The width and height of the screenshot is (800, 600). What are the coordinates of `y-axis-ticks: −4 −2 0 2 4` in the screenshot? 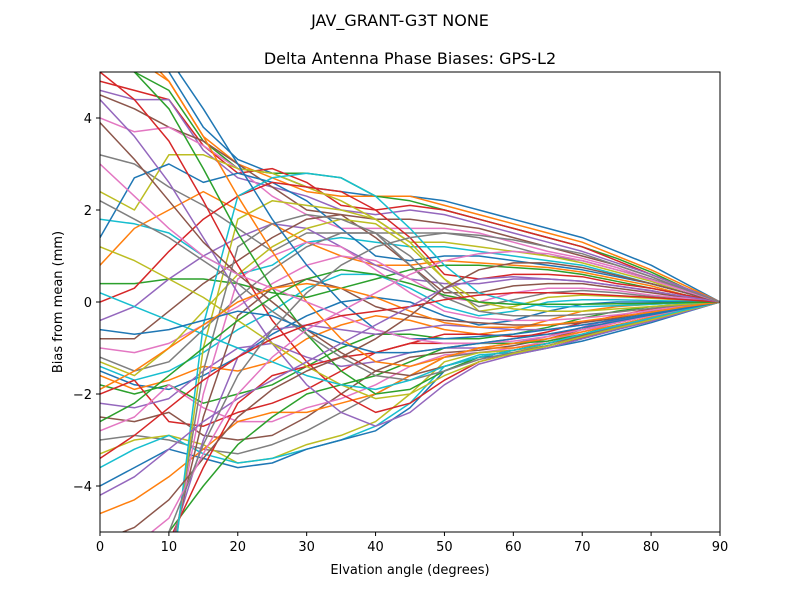 It's located at (86, 303).